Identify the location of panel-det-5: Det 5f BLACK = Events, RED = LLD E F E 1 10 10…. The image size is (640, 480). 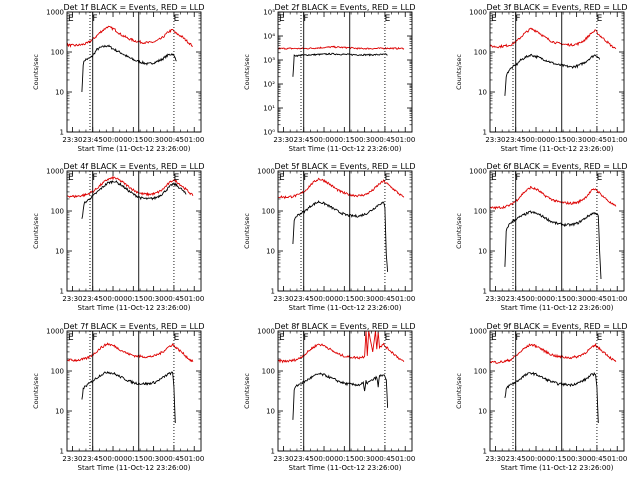
(329, 237).